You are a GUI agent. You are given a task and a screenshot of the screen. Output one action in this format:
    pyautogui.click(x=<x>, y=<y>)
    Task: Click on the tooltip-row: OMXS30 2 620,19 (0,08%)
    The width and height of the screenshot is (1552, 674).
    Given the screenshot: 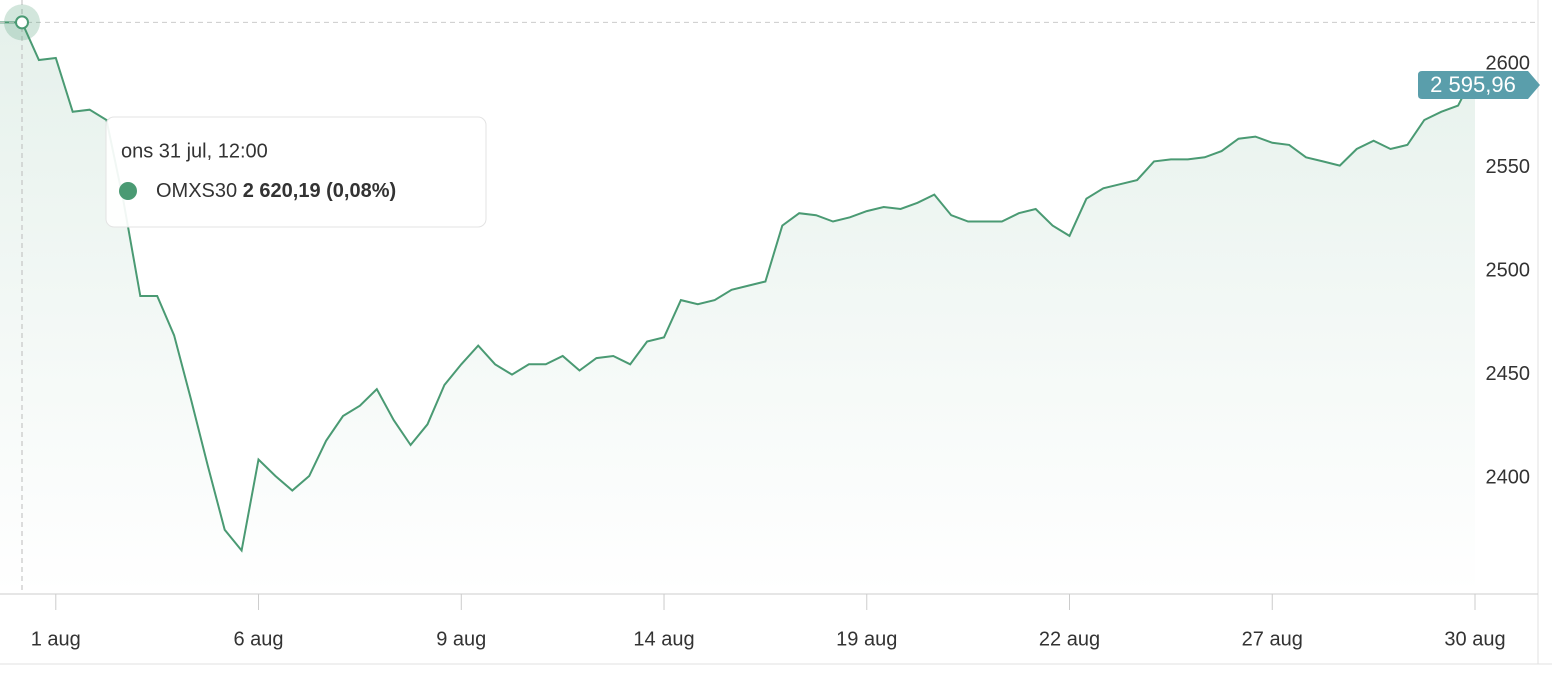 What is the action you would take?
    pyautogui.click(x=276, y=191)
    